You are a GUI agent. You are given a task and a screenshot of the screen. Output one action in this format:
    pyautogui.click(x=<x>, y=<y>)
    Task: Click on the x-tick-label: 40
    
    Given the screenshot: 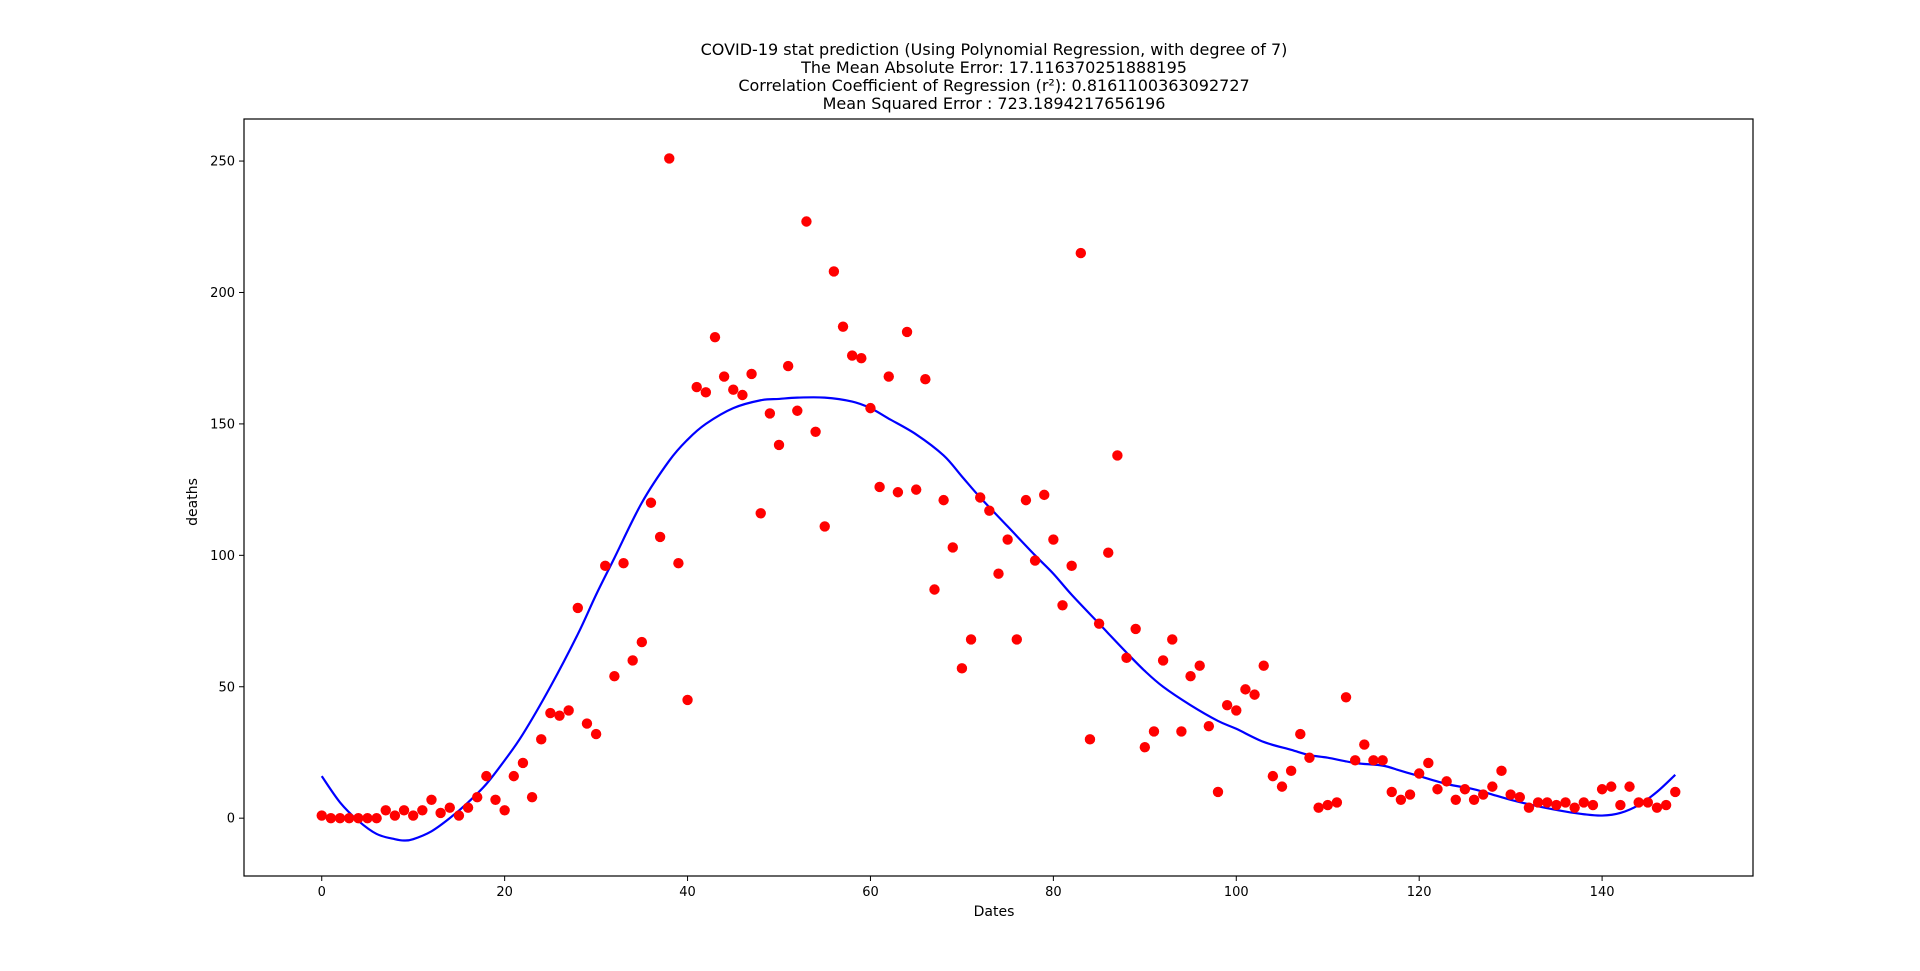 What is the action you would take?
    pyautogui.click(x=687, y=892)
    